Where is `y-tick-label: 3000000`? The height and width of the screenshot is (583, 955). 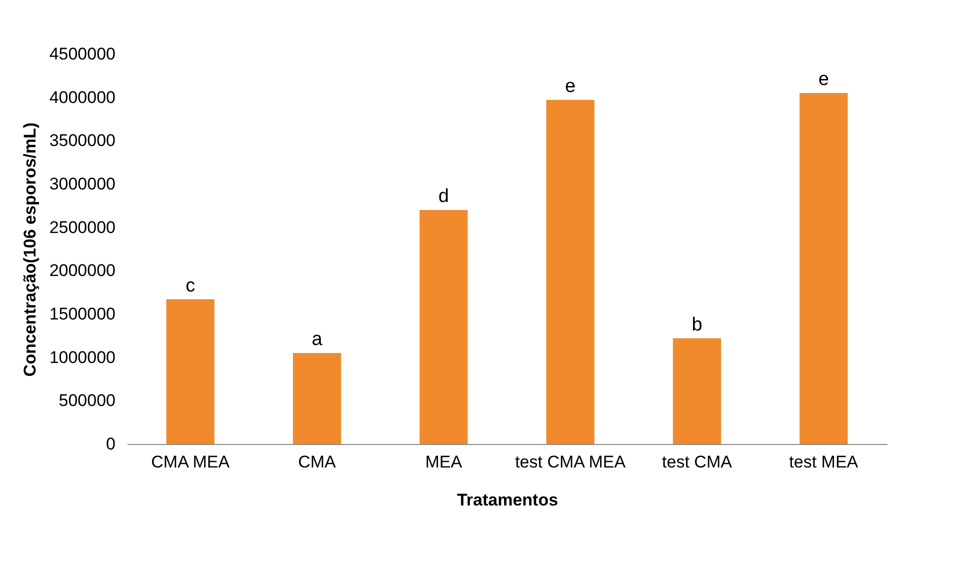 y-tick-label: 3000000 is located at coordinates (82, 184).